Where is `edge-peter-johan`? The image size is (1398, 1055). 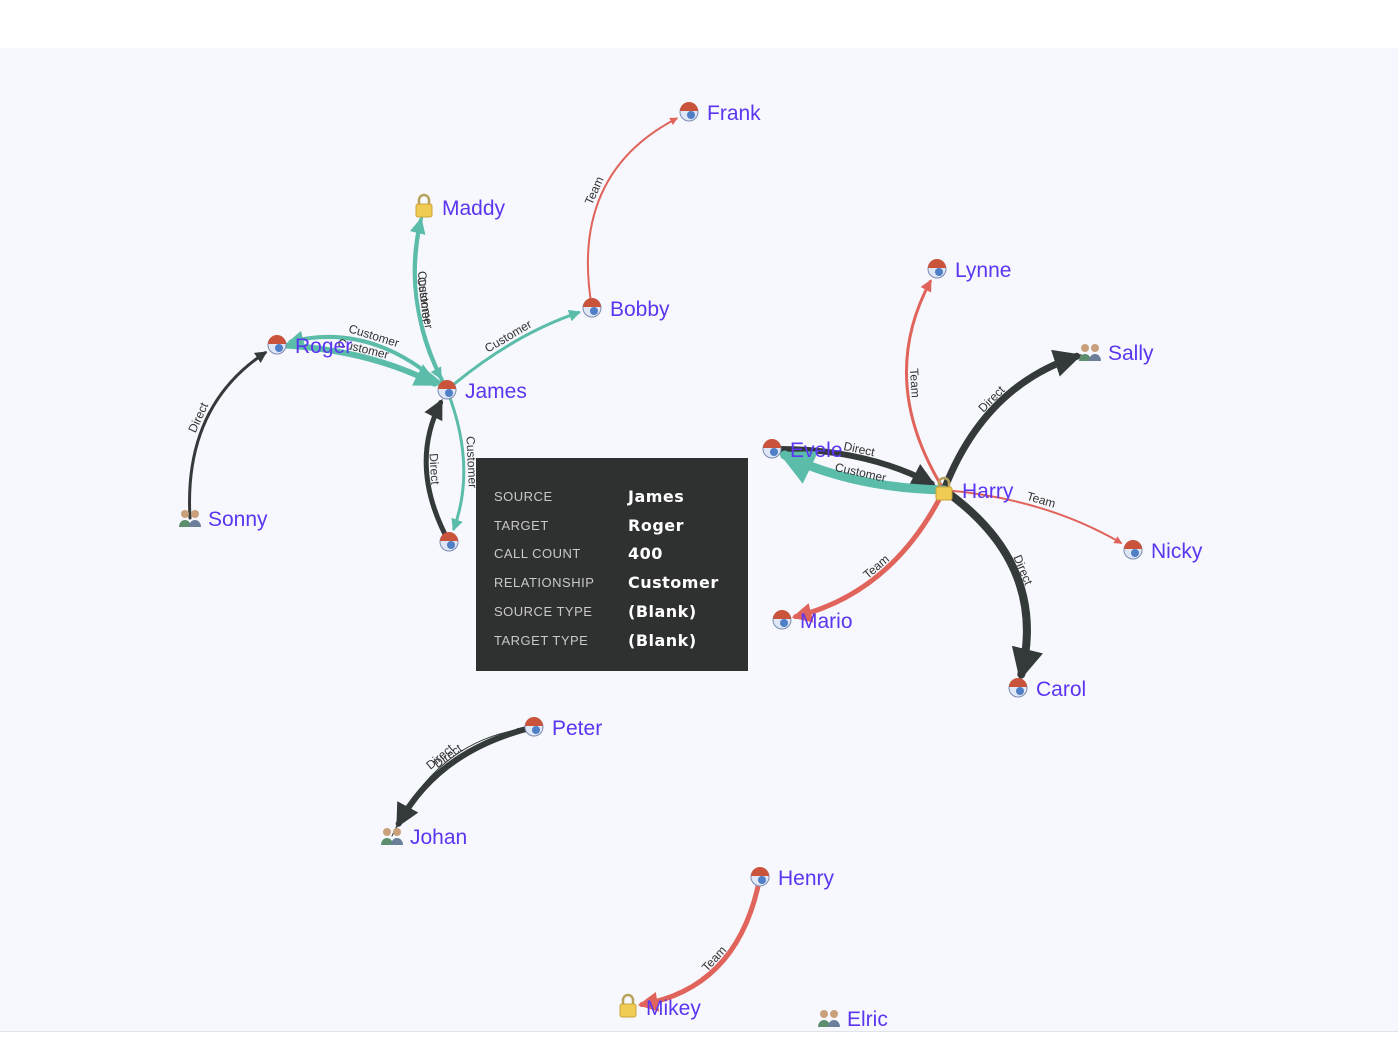
edge-peter-johan is located at coordinates (466, 776).